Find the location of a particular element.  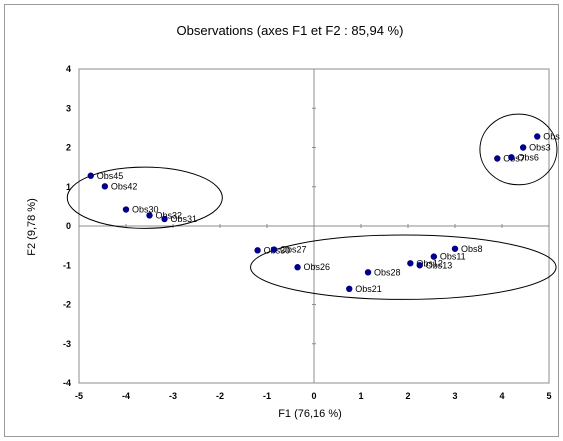

point-label: Obs31 is located at coordinates (184, 219).